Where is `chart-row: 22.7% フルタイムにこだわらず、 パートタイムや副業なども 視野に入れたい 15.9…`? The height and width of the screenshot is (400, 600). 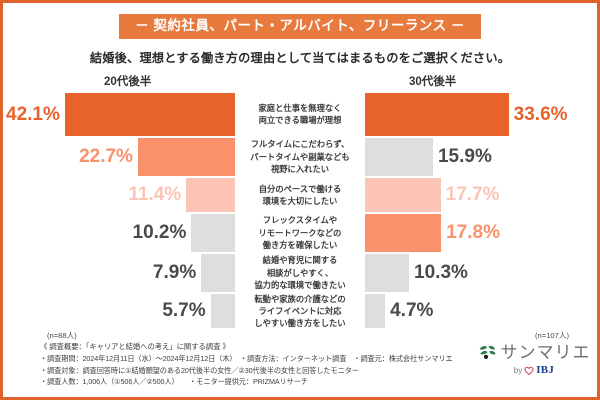 chart-row: 22.7% フルタイムにこだわらず、 パートタイムや副業なども 視野に入れたい 15.9… is located at coordinates (300, 156).